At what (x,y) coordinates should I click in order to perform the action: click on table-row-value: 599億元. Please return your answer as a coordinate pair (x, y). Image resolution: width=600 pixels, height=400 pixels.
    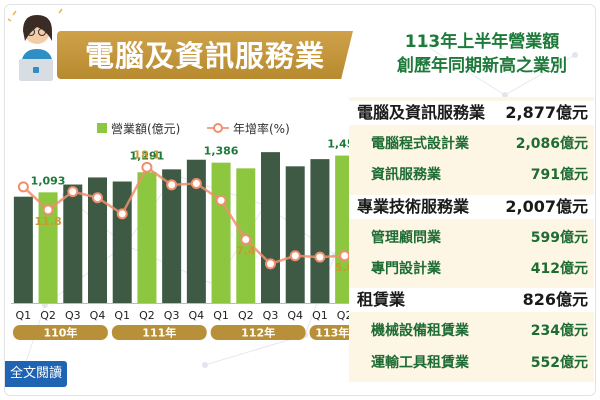
    Looking at the image, I should click on (559, 237).